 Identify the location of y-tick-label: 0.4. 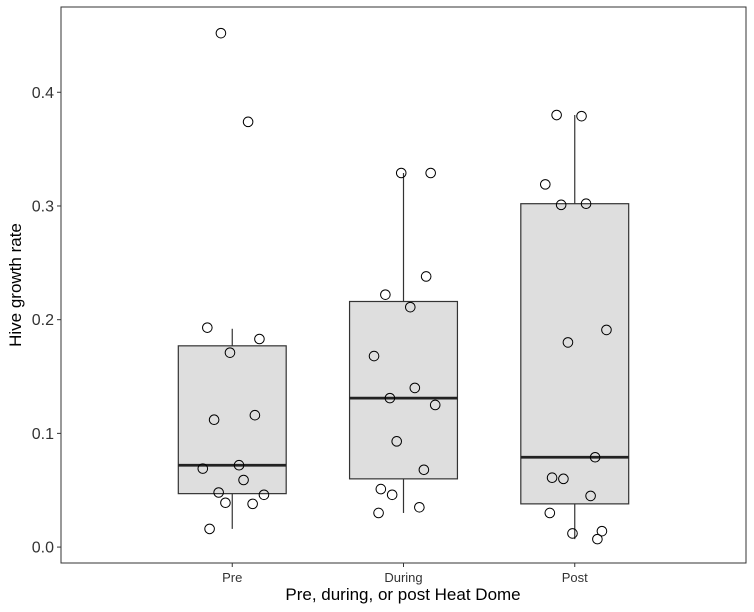
(43, 93).